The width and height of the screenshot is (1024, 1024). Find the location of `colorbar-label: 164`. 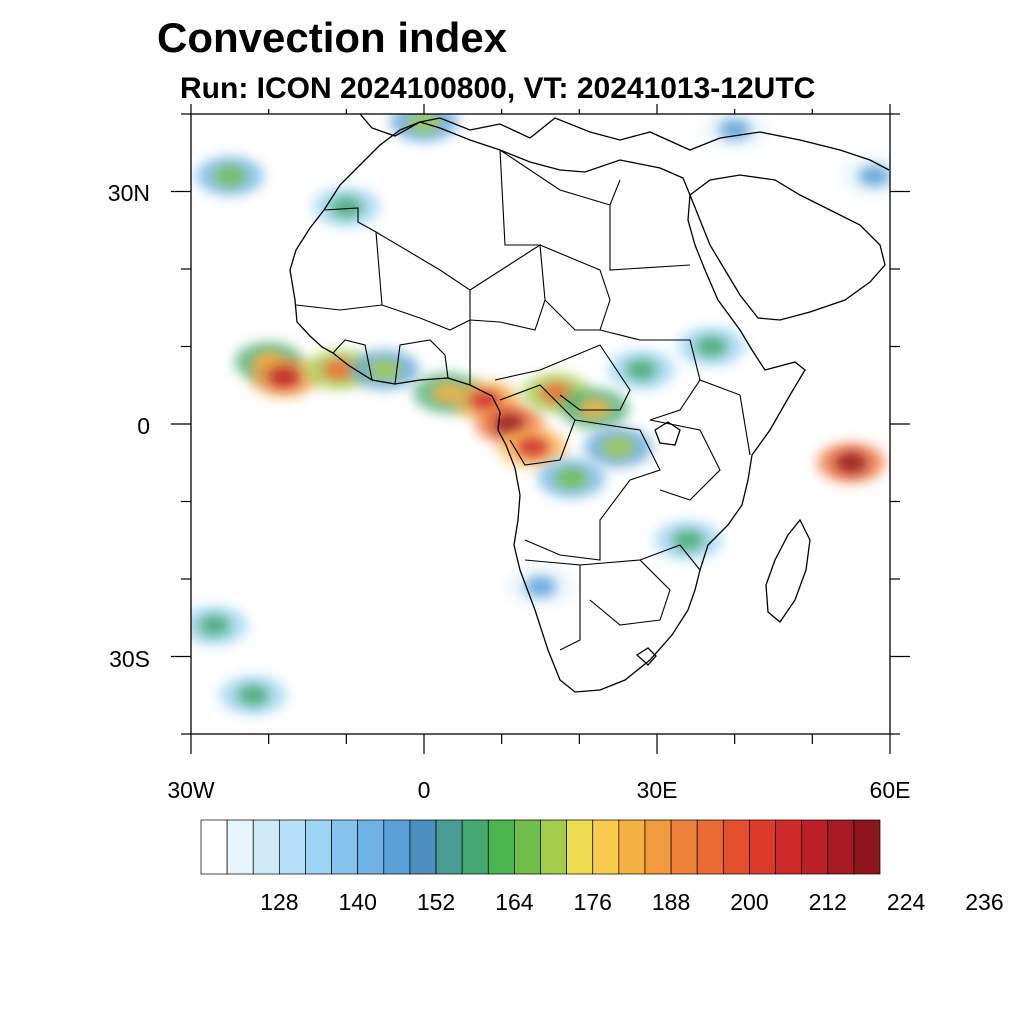

colorbar-label: 164 is located at coordinates (514, 902).